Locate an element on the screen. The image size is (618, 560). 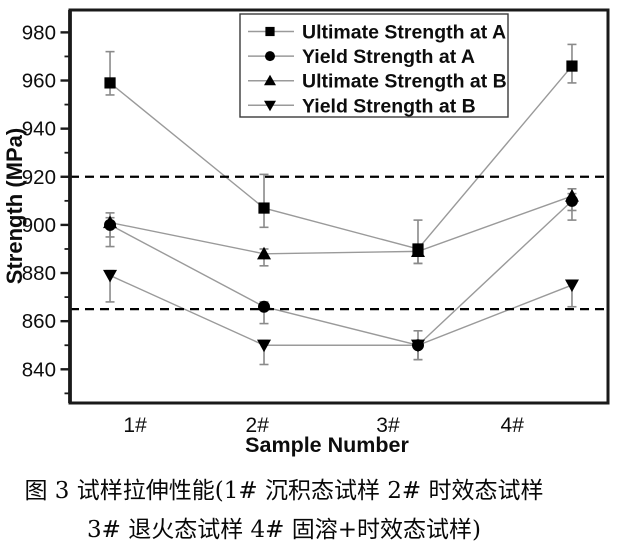
legend-triangle-up-icon is located at coordinates (270, 80).